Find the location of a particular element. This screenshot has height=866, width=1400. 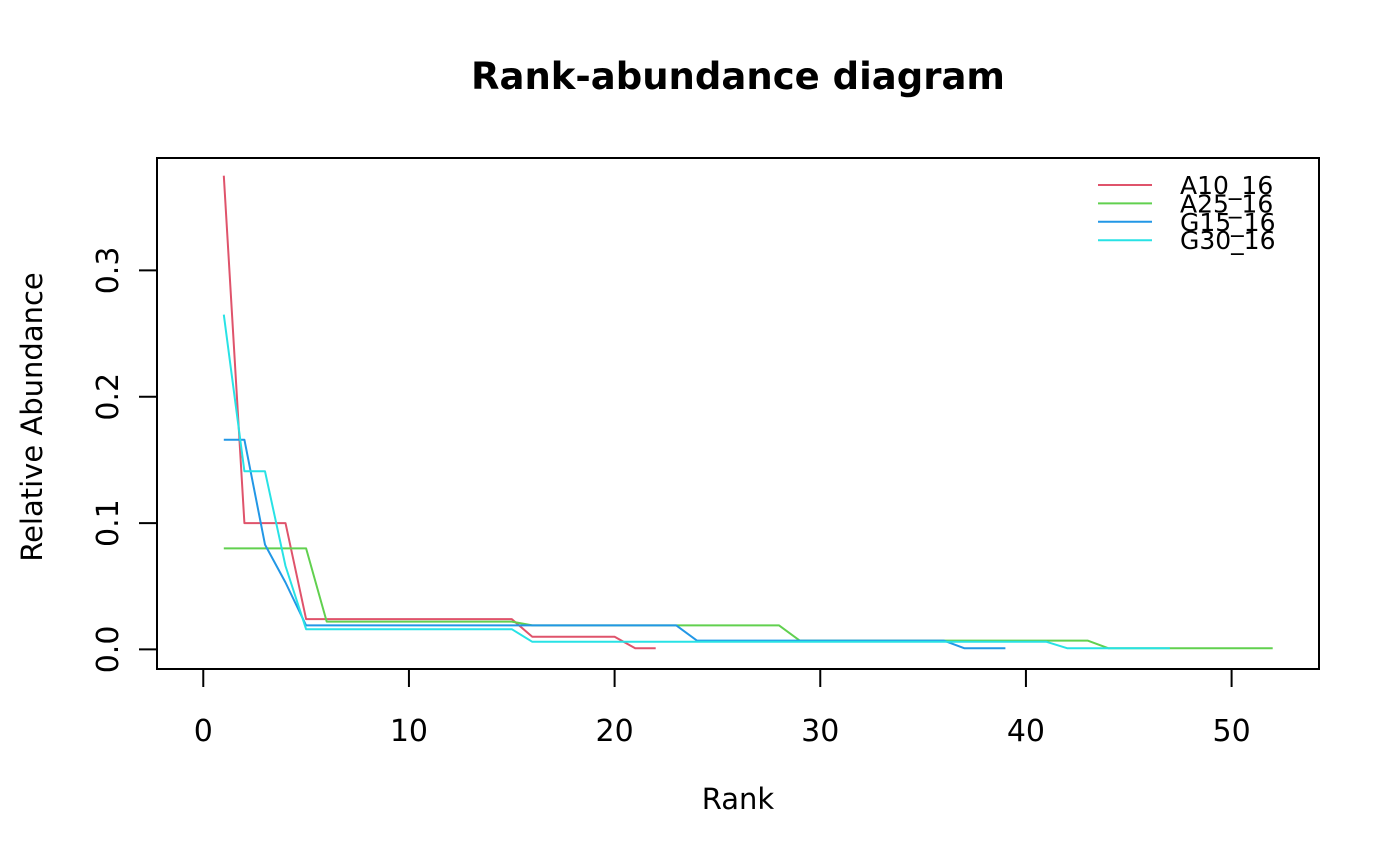

legend-label-A25_16: A25_16 is located at coordinates (1226, 203).